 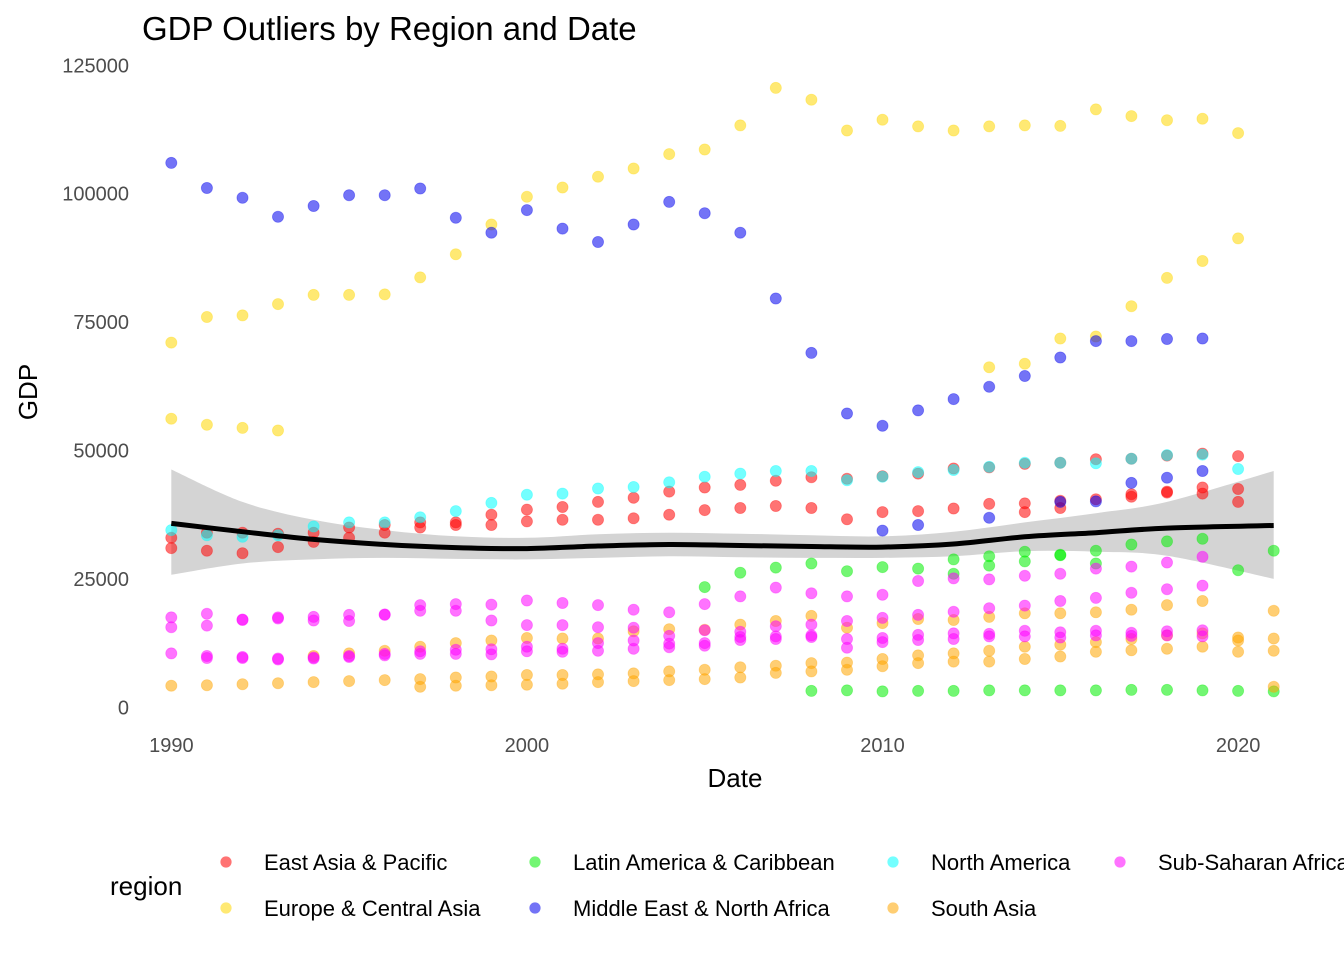 What do you see at coordinates (101, 323) in the screenshot?
I see `y-tick-label: 75000` at bounding box center [101, 323].